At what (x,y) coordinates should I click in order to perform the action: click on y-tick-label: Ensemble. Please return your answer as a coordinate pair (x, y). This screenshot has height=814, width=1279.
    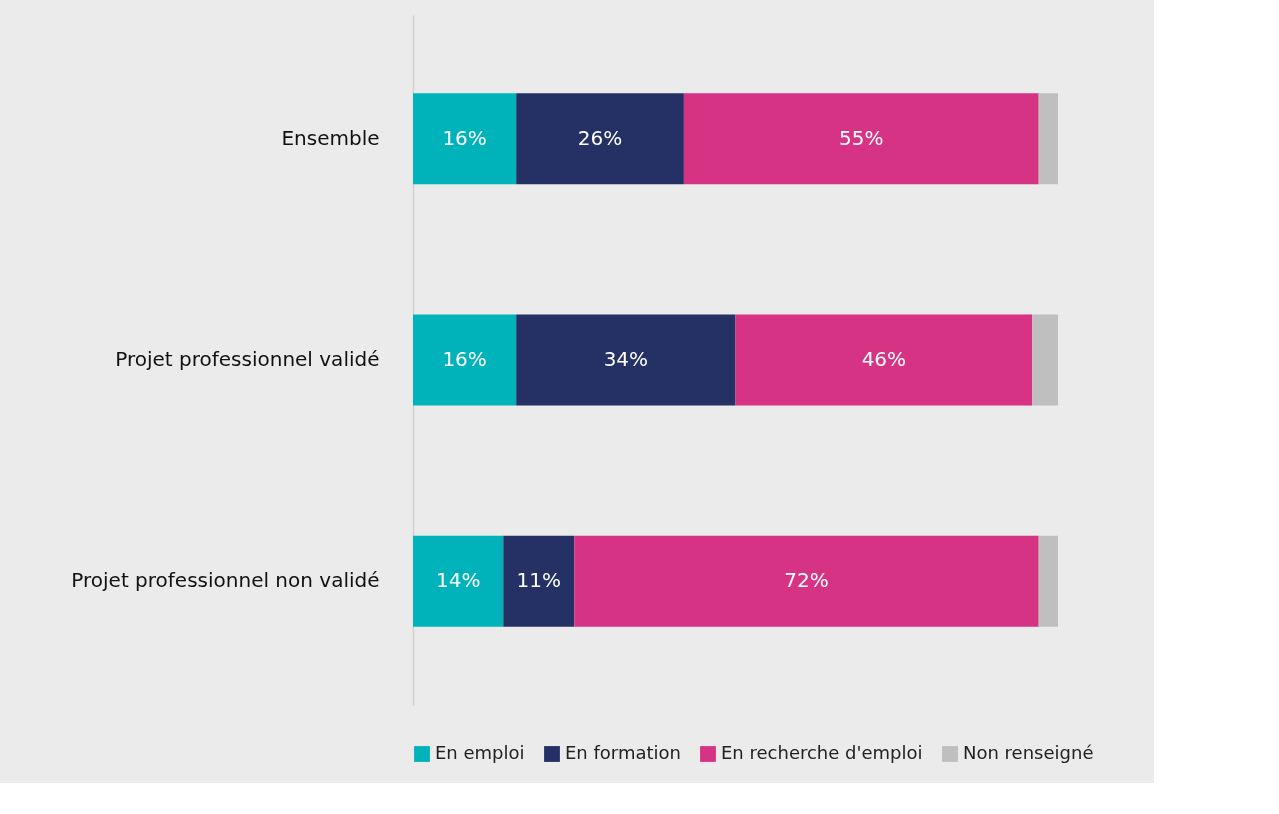
    Looking at the image, I should click on (330, 137).